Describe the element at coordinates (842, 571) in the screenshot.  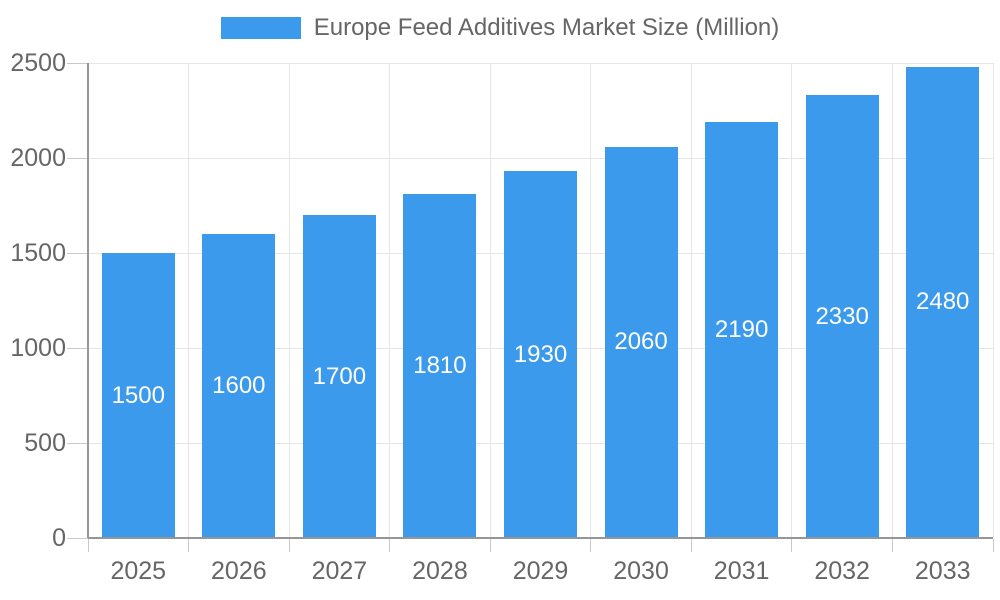
I see `x-axis-tick-label: 2032` at that location.